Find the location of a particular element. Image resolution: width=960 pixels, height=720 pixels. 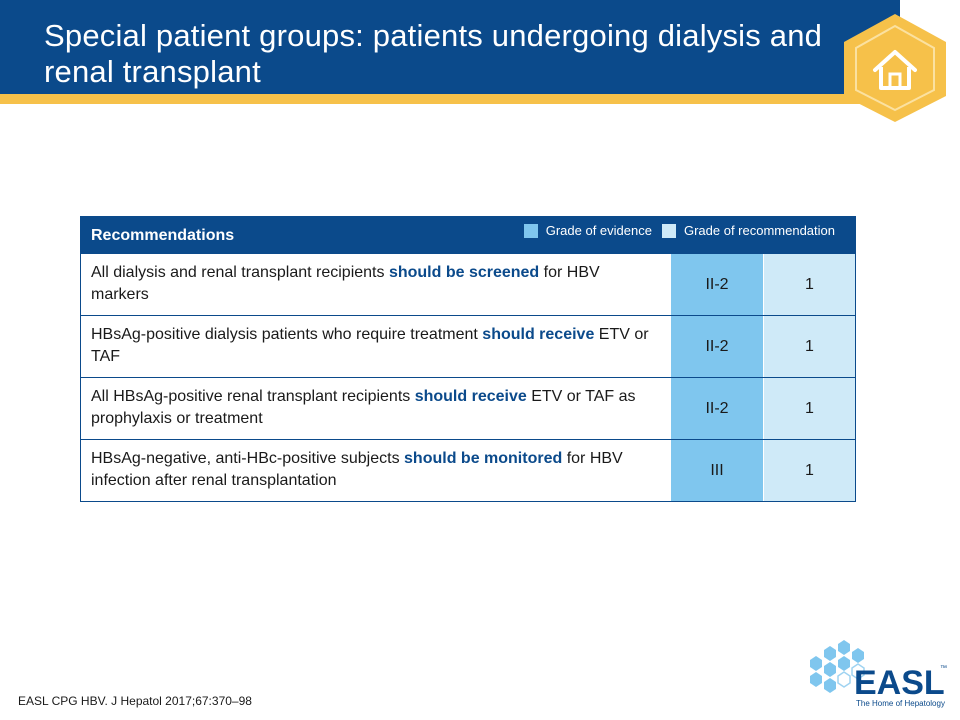

easl-tagline: The Home of Hepatology is located at coordinates (900, 703).